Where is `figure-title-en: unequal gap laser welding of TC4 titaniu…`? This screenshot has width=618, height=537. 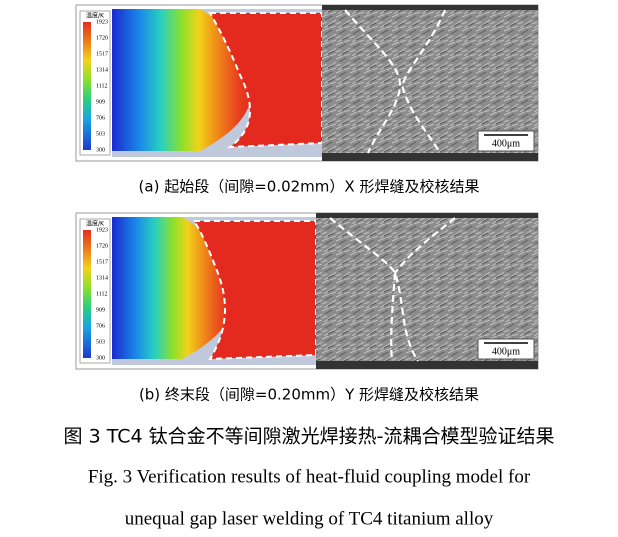
figure-title-en: unequal gap laser welding of TC4 titaniu… is located at coordinates (309, 518).